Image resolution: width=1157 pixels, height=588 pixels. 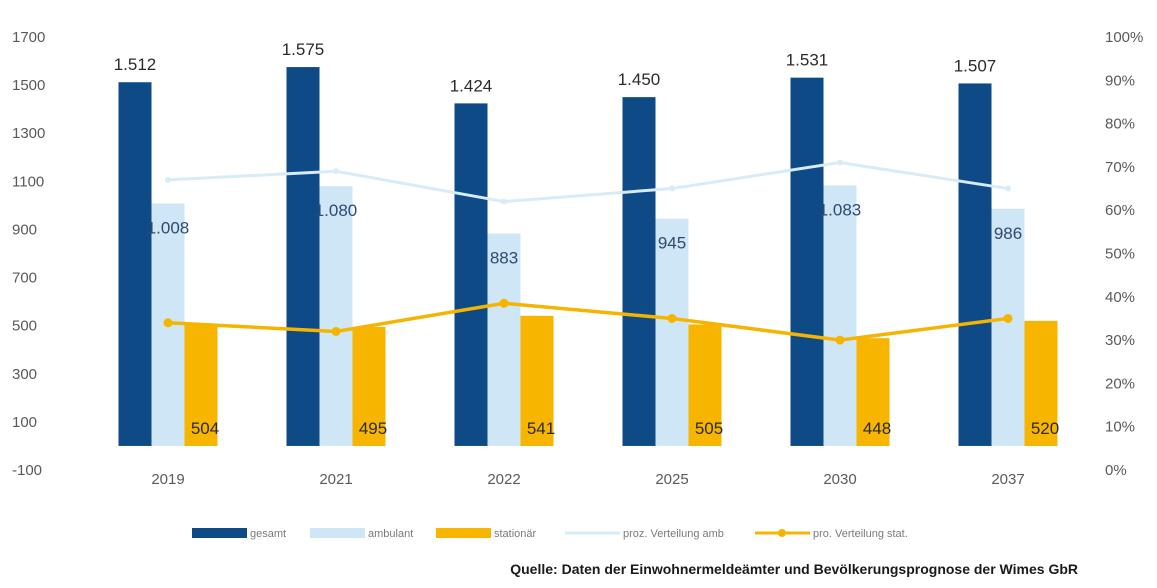 What do you see at coordinates (24, 422) in the screenshot?
I see `y-left-tick-label: 100` at bounding box center [24, 422].